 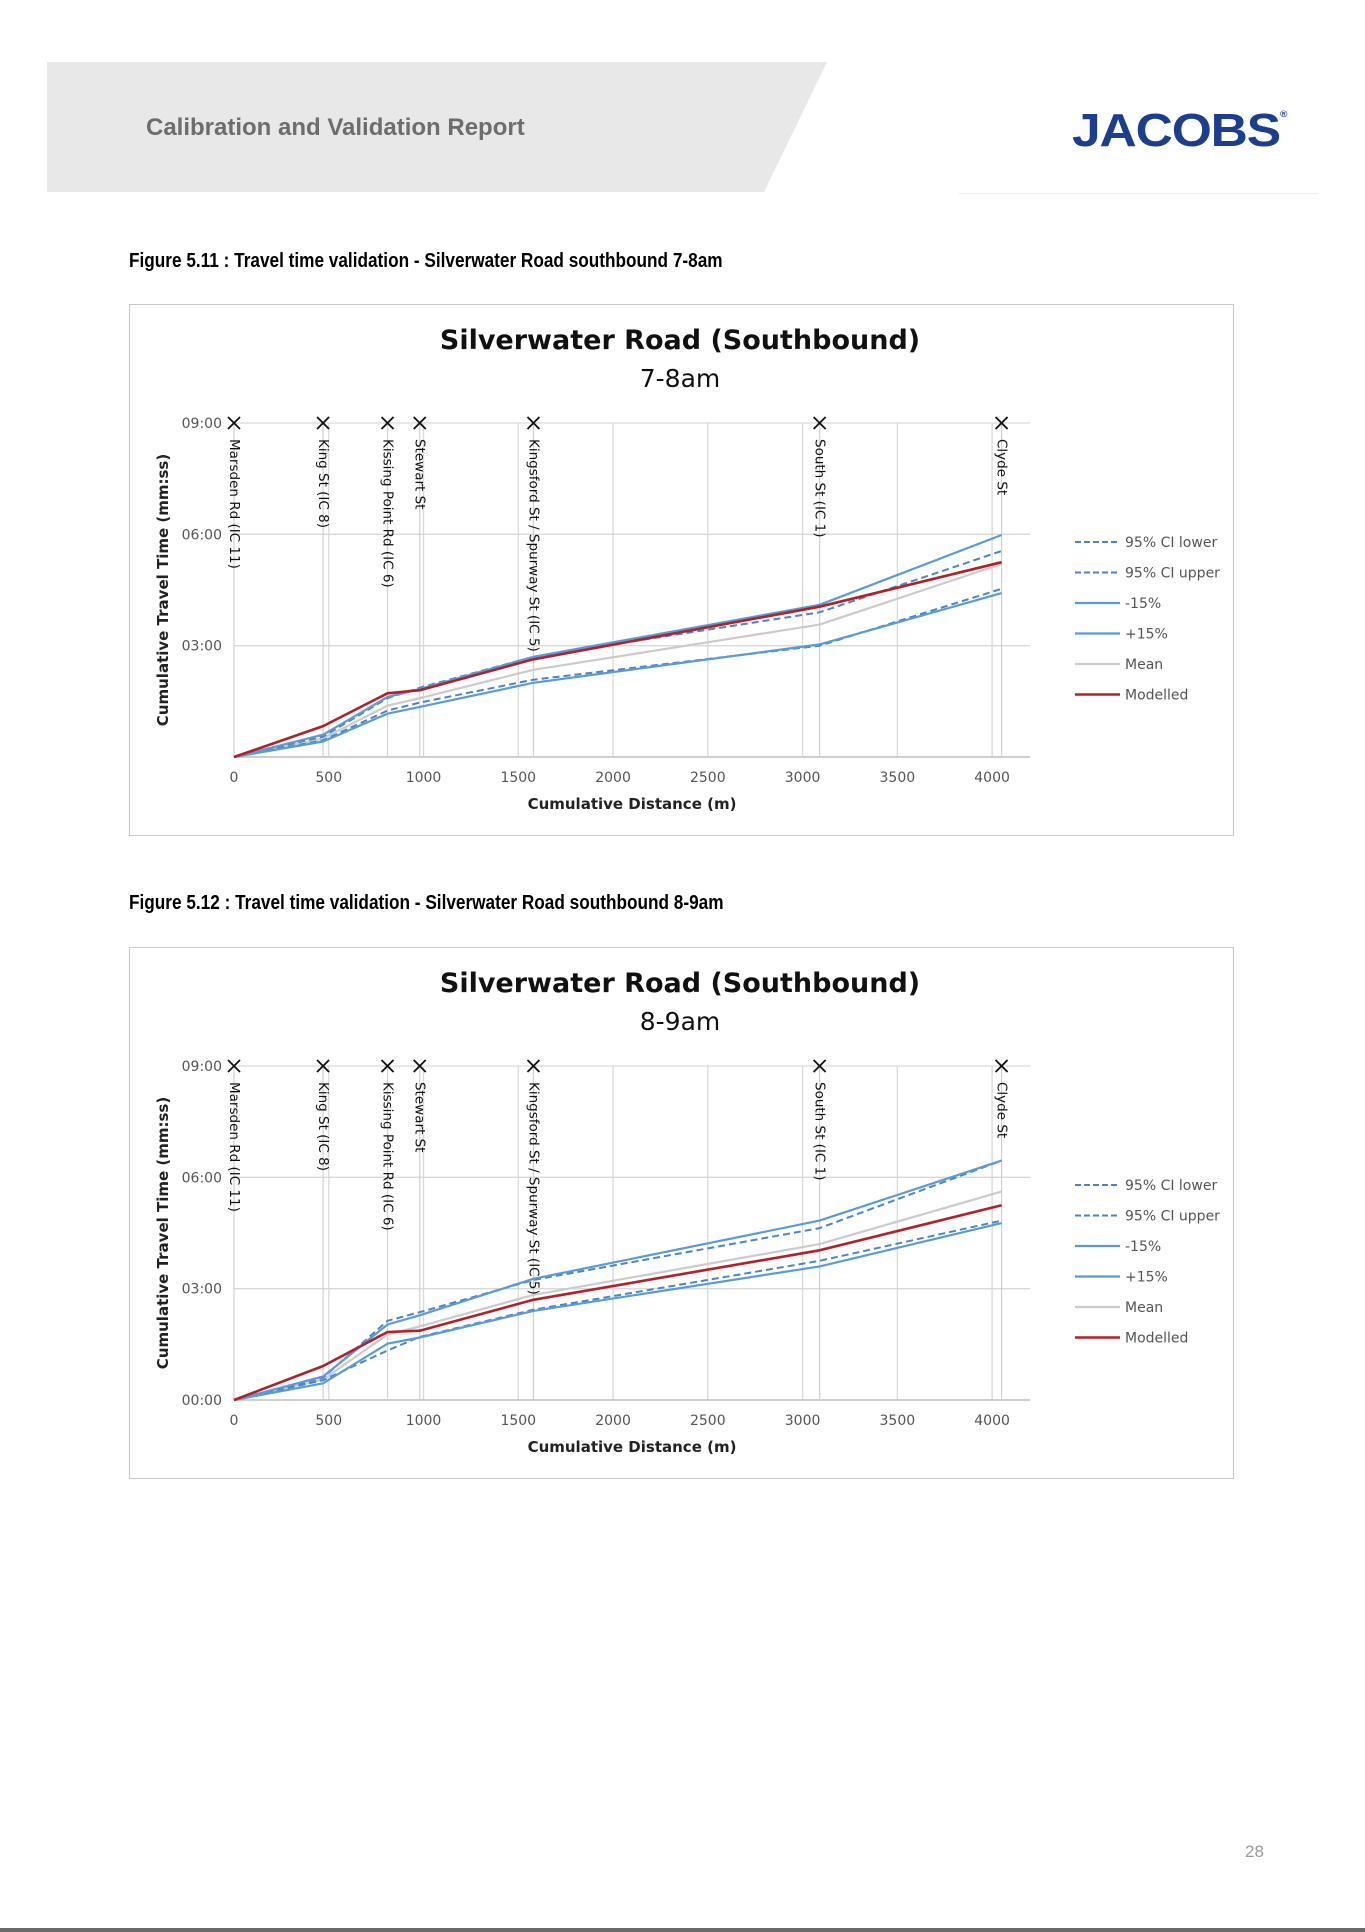 What do you see at coordinates (680, 378) in the screenshot?
I see `chart-subtitle: 7-8am` at bounding box center [680, 378].